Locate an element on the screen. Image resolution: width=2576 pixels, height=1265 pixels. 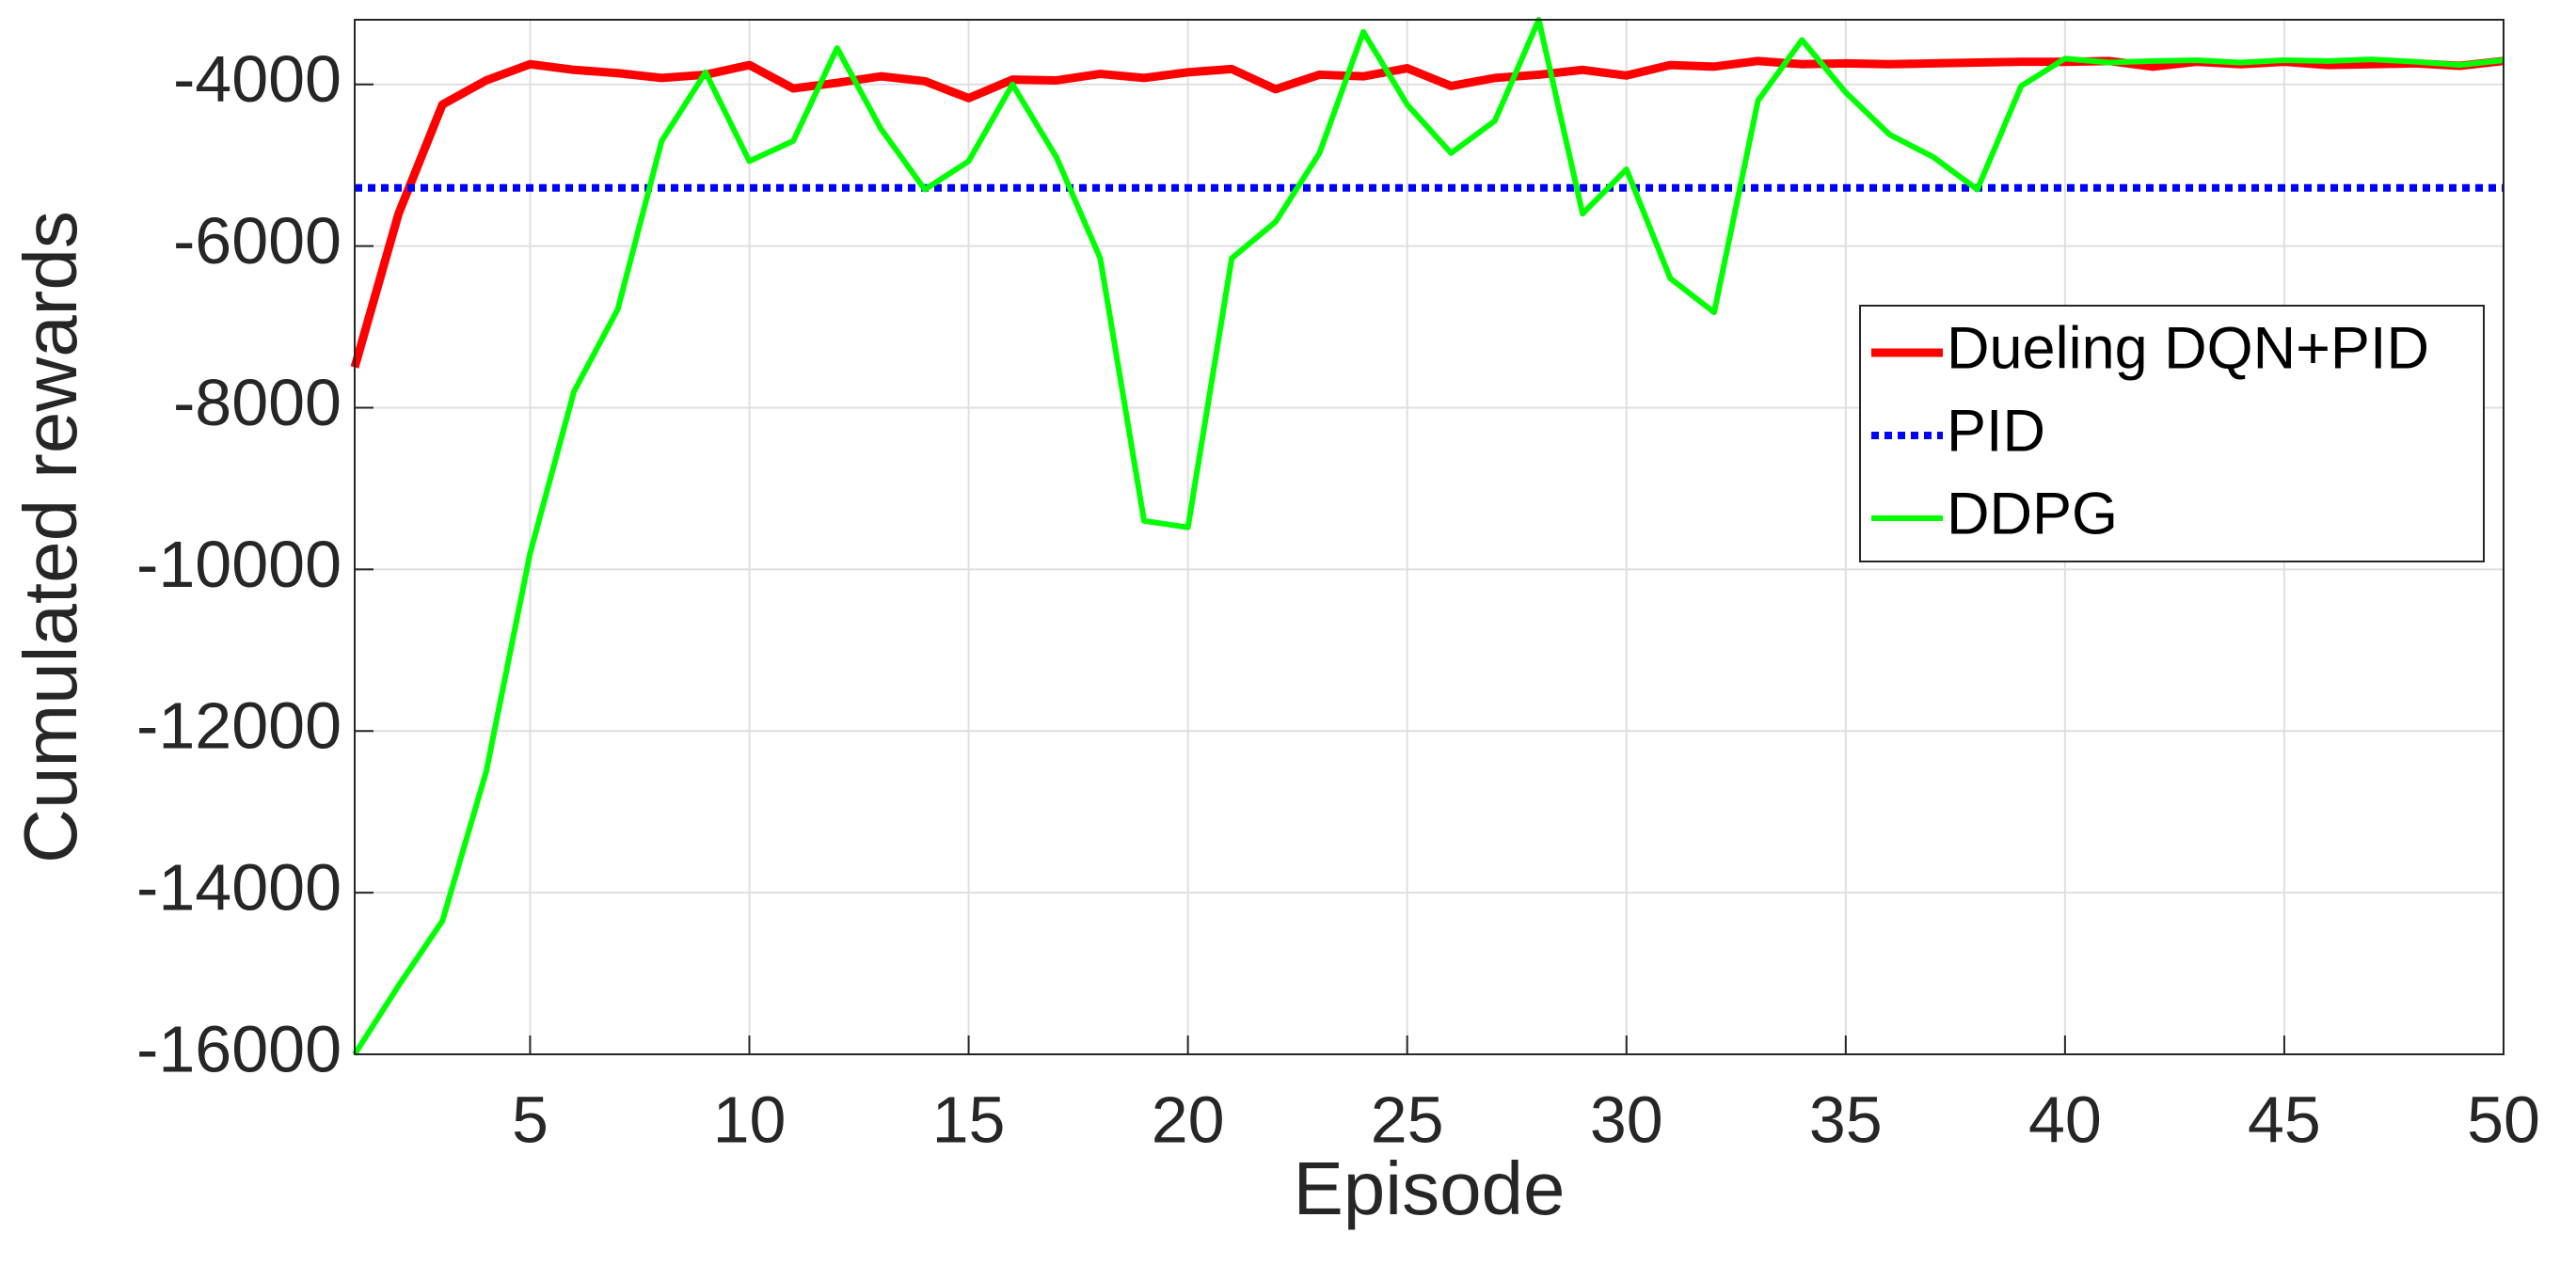
x-tick-label: 25 is located at coordinates (1407, 1119).